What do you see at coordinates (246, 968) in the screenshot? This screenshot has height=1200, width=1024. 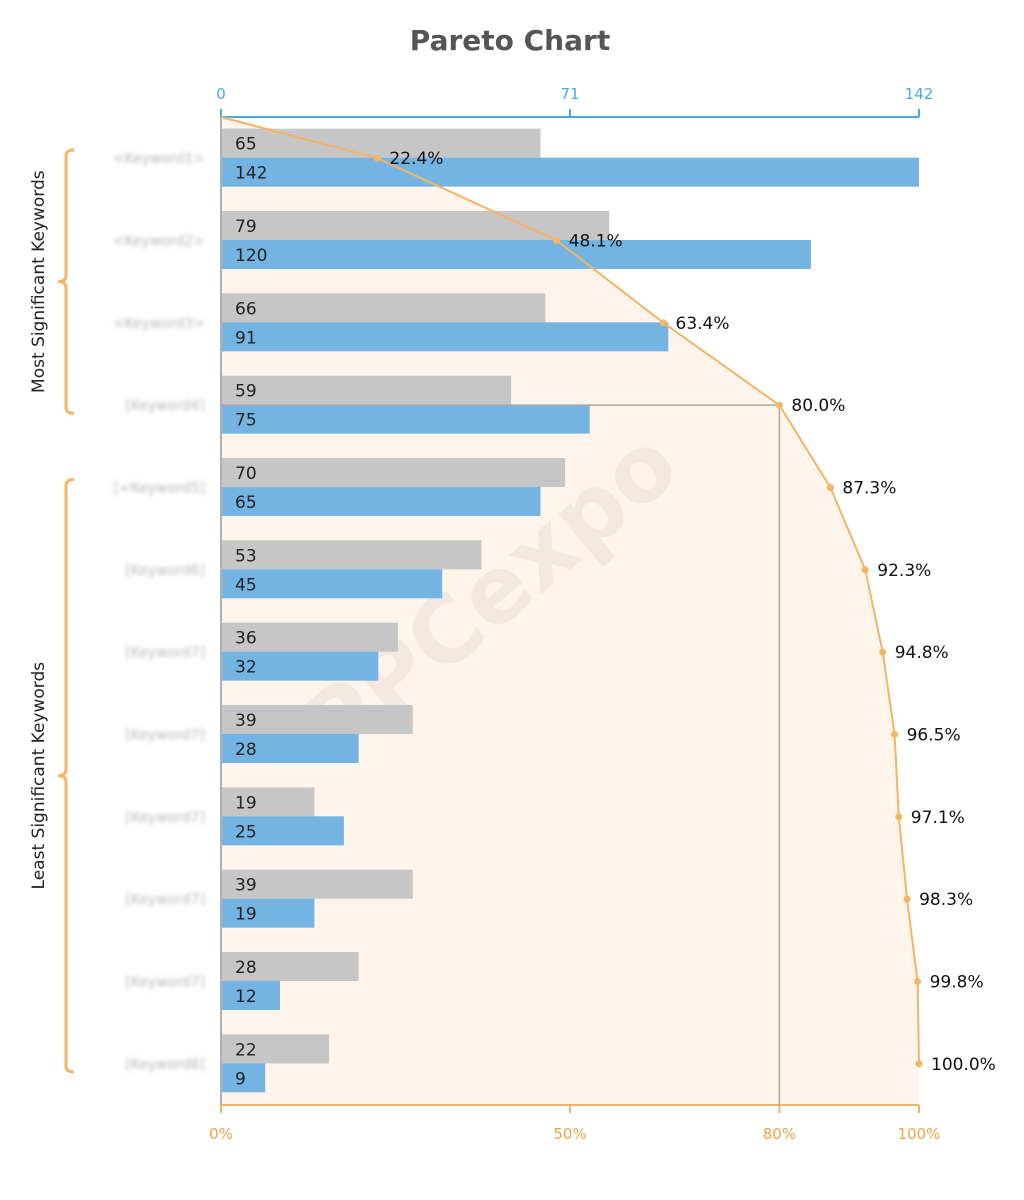 I see `bar-grey-label-11: 28` at bounding box center [246, 968].